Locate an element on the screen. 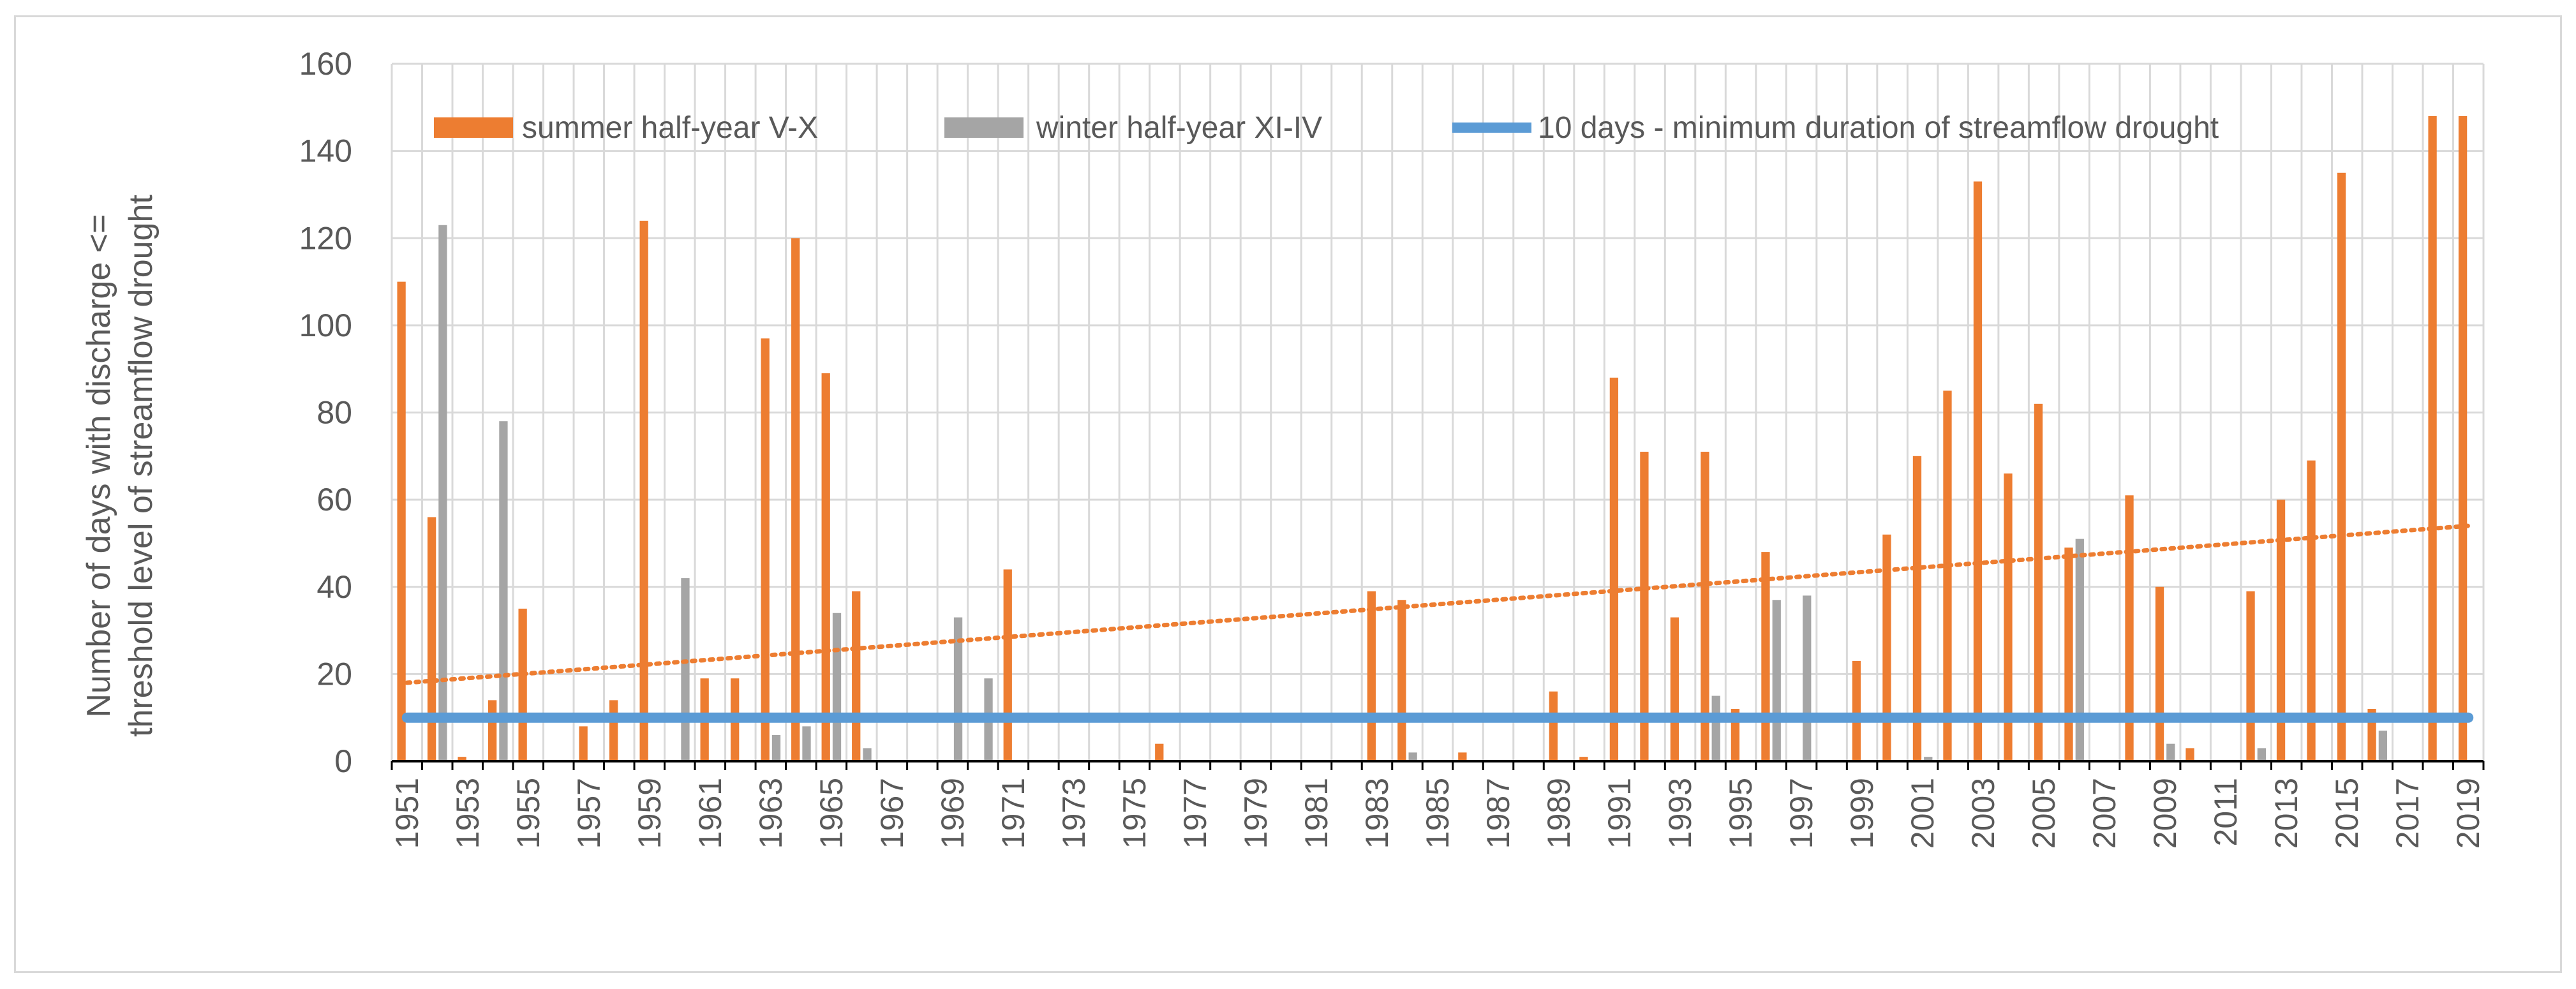  bar-summer-1958 is located at coordinates (613, 730).